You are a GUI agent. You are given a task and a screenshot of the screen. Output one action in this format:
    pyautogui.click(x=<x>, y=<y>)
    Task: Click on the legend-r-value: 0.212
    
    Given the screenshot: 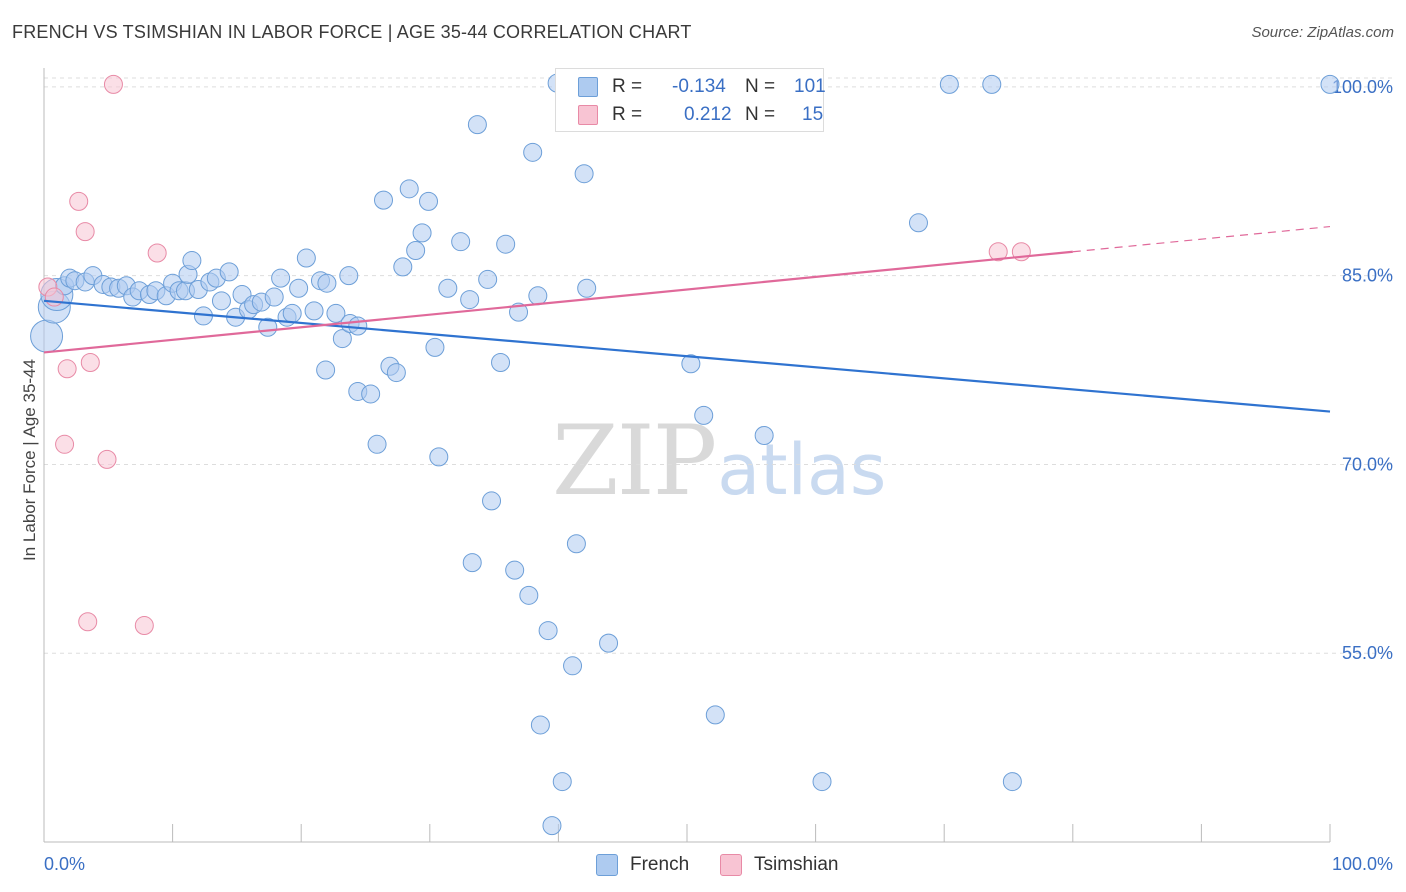 What is the action you would take?
    pyautogui.click(x=708, y=114)
    